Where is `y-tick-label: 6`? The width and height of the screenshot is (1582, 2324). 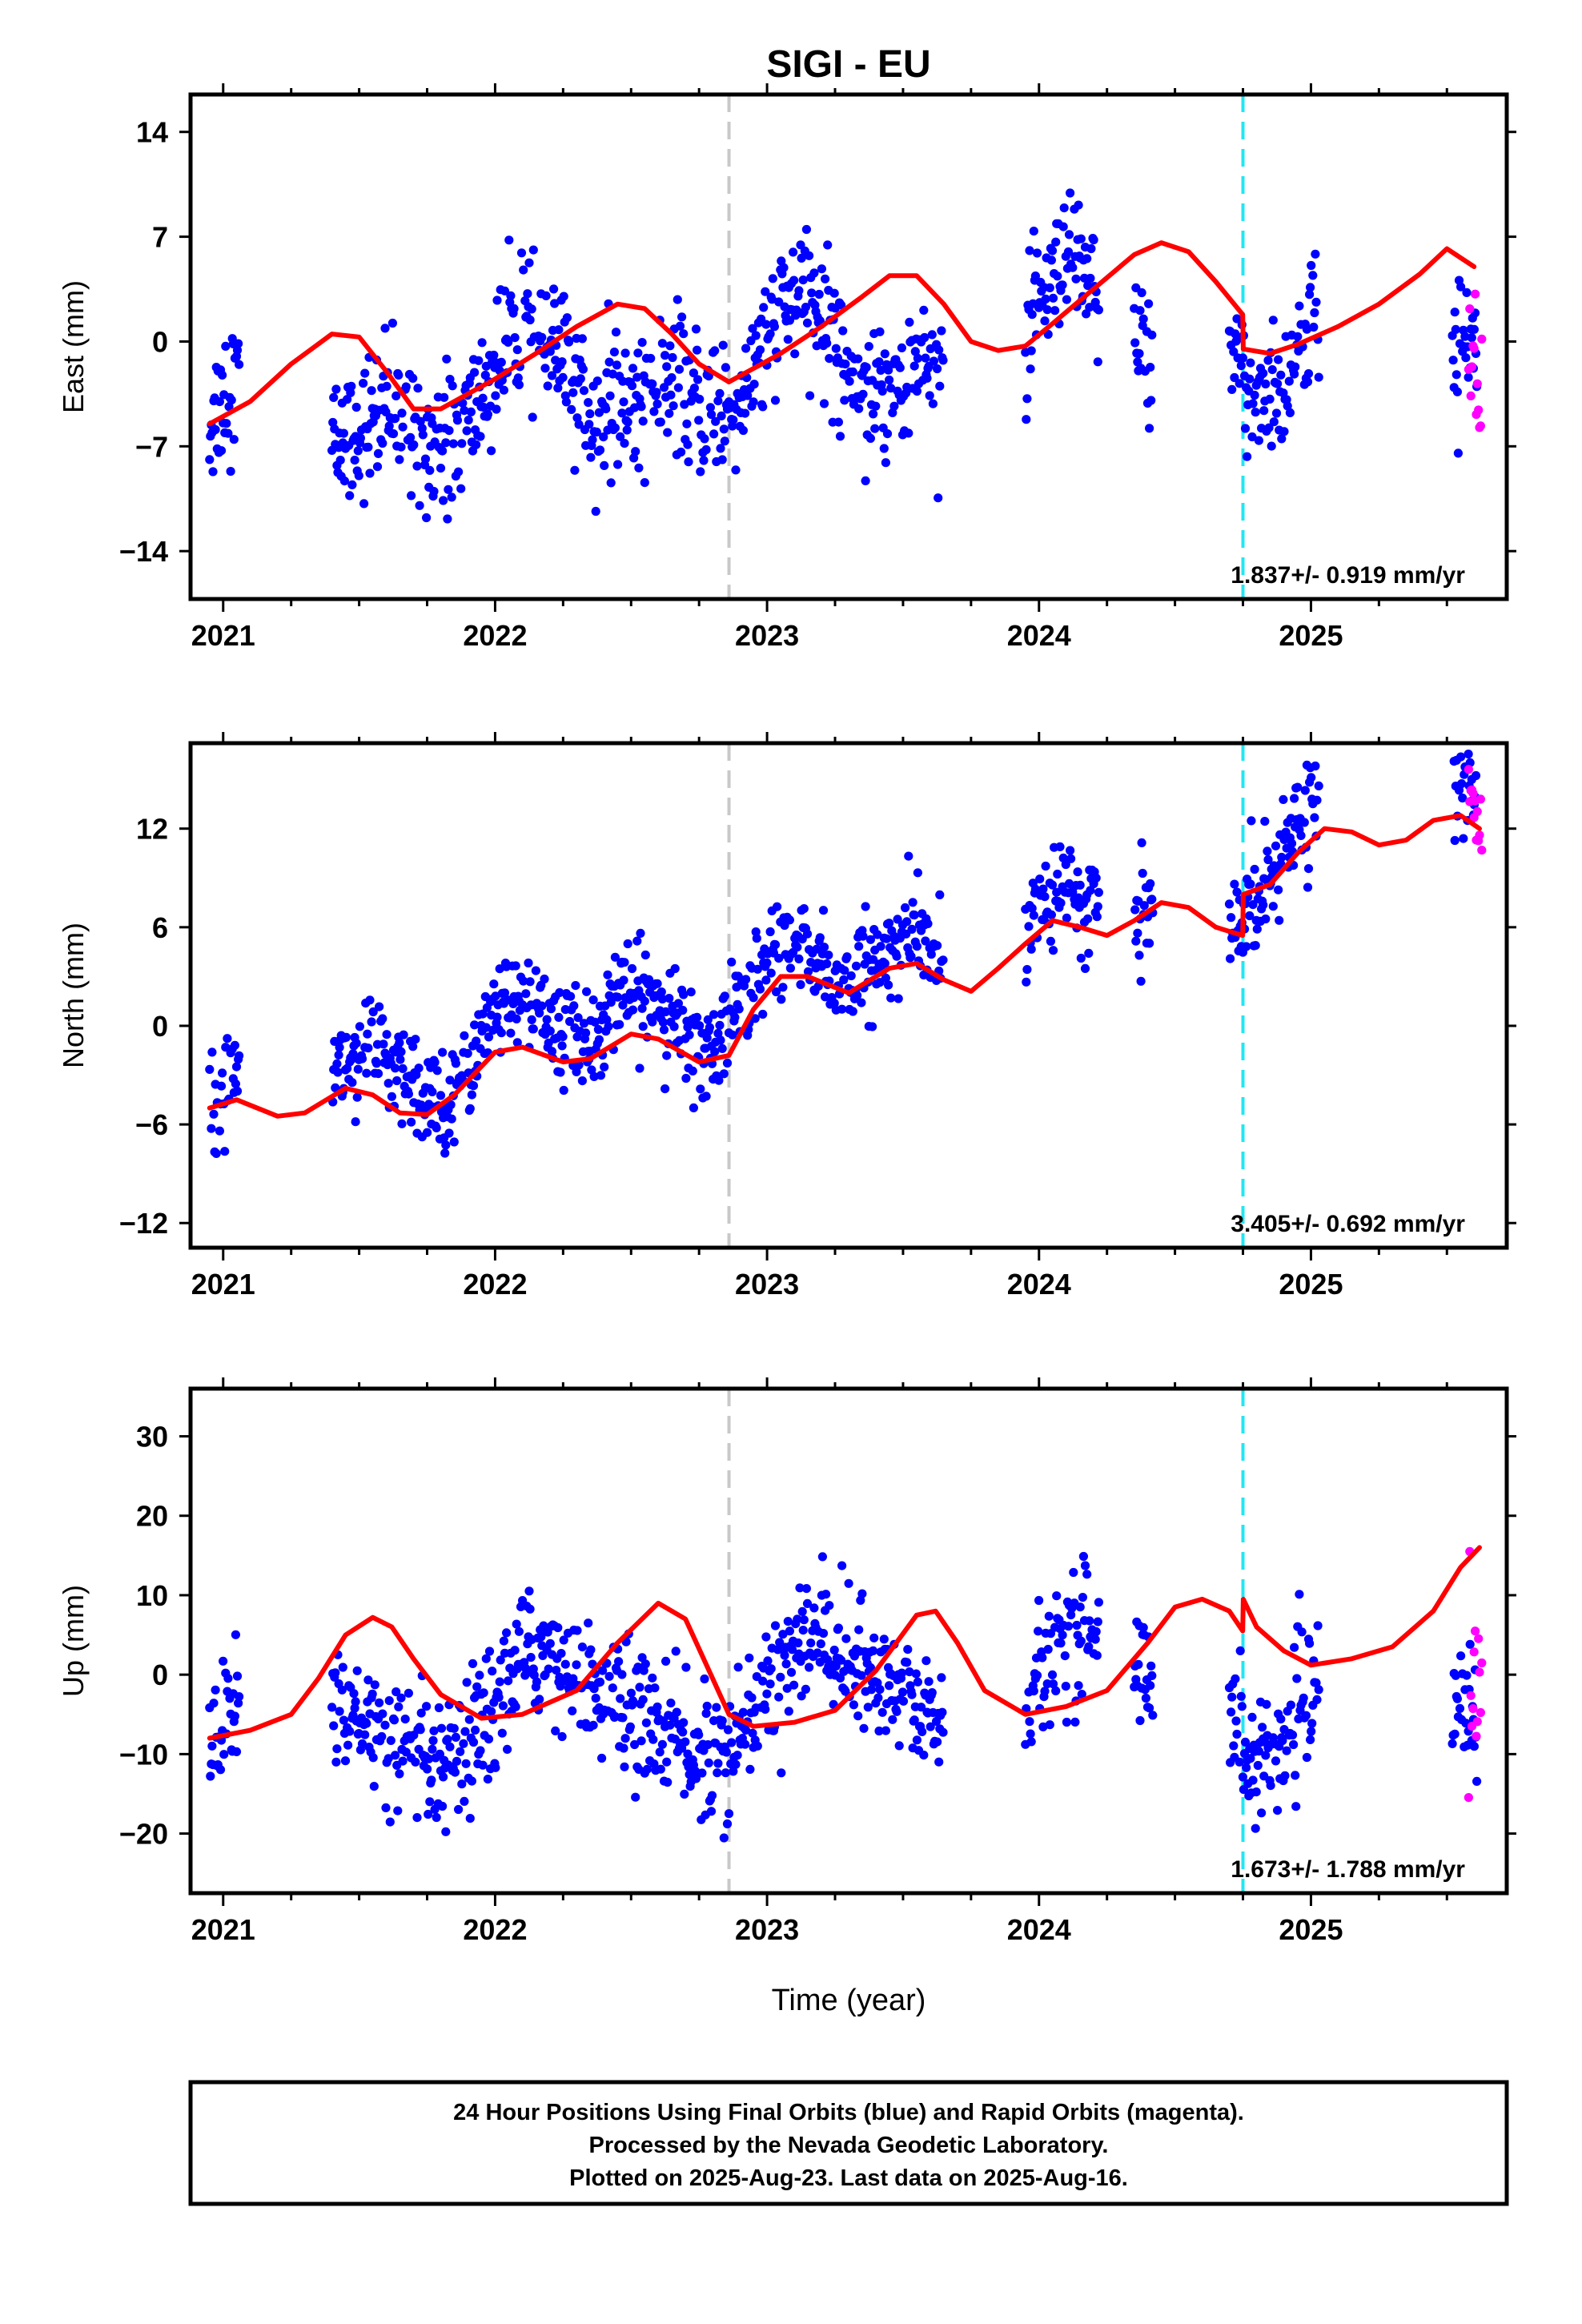
y-tick-label: 6 is located at coordinates (160, 927).